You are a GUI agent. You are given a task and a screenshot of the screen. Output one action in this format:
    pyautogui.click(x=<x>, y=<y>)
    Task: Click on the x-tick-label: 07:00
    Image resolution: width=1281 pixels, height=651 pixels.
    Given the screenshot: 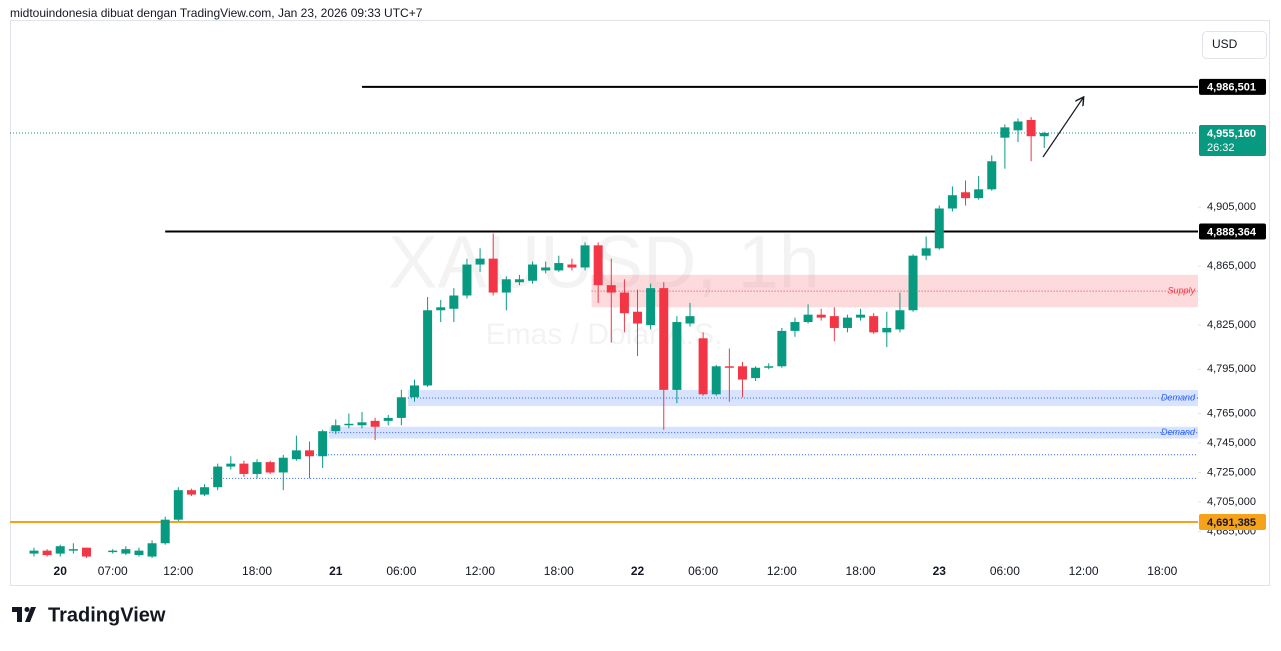 What is the action you would take?
    pyautogui.click(x=113, y=571)
    